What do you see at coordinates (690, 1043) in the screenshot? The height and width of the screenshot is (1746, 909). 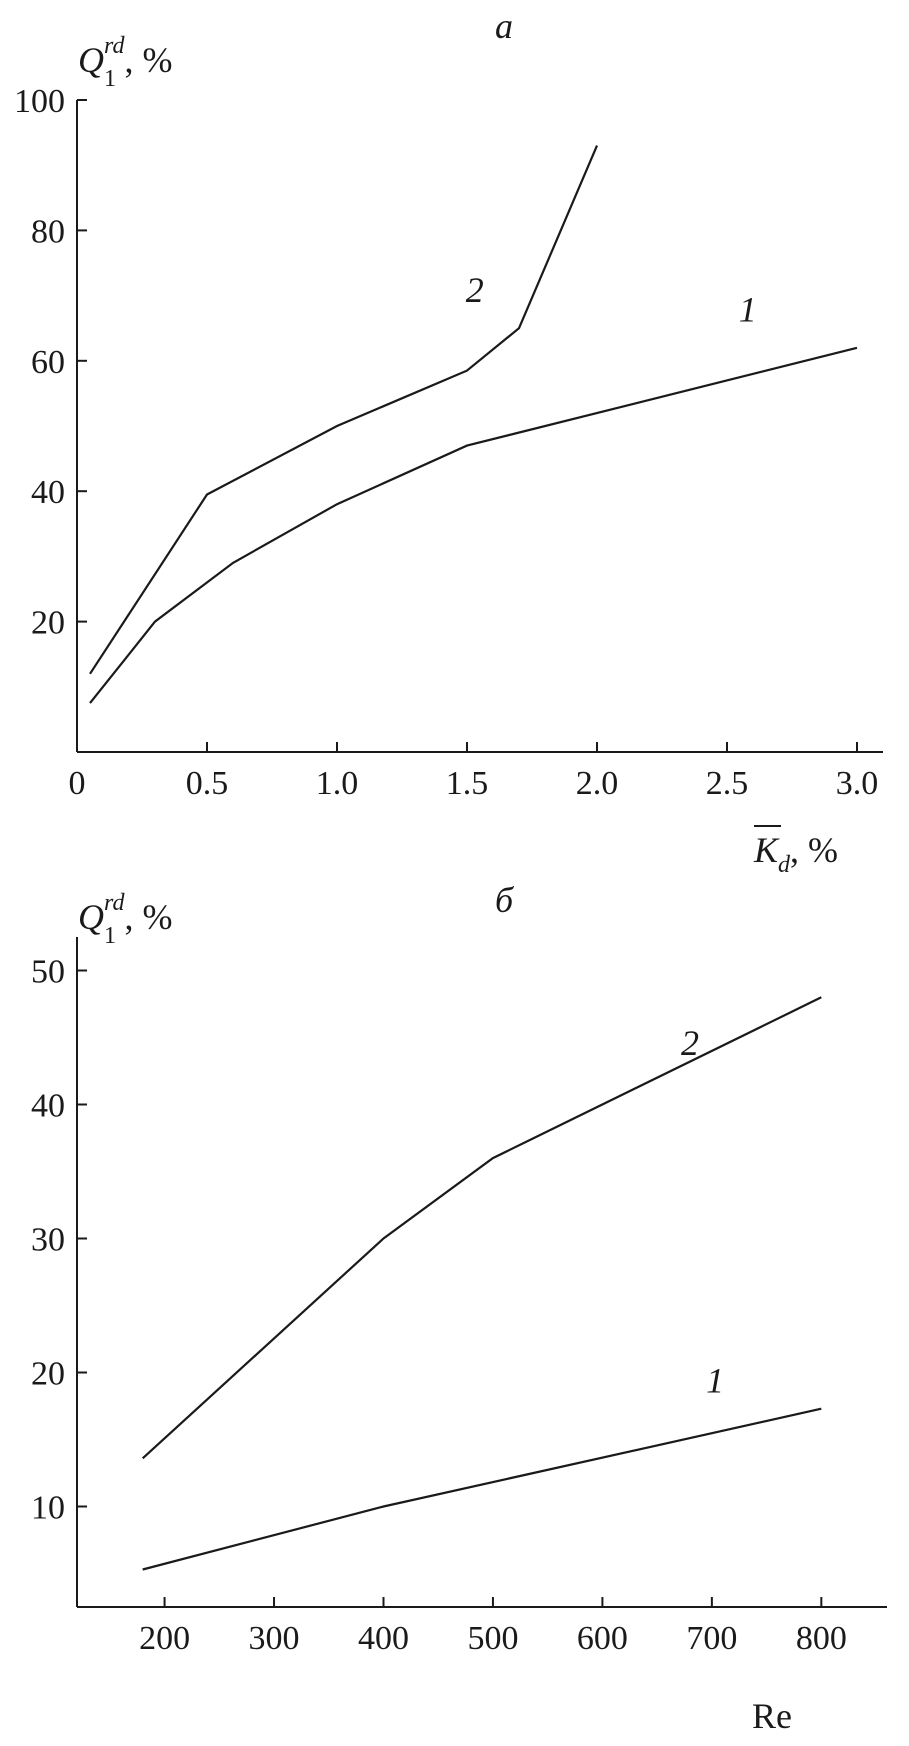 I see `panel-b-series-2-label: 2` at bounding box center [690, 1043].